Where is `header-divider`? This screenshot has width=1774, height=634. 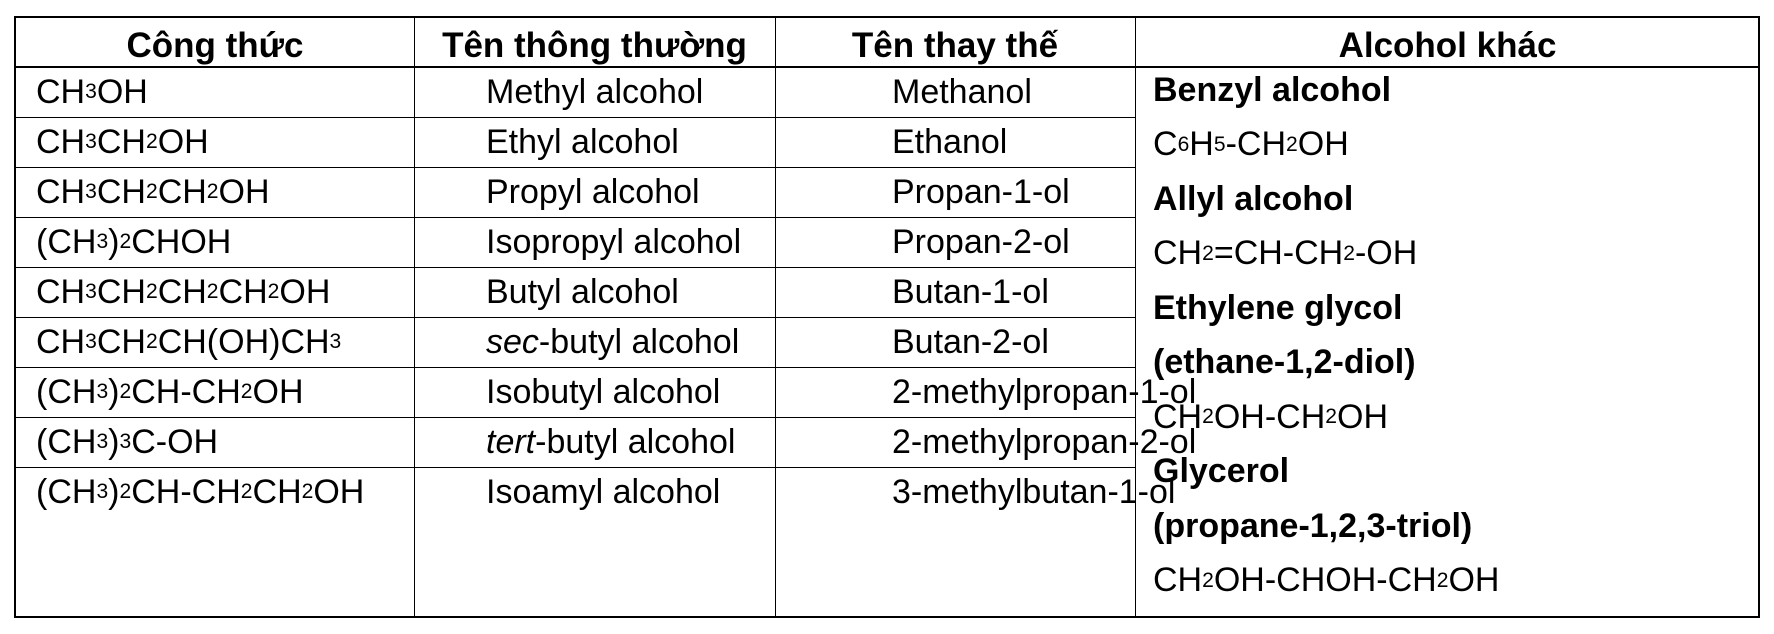 header-divider is located at coordinates (888, 67).